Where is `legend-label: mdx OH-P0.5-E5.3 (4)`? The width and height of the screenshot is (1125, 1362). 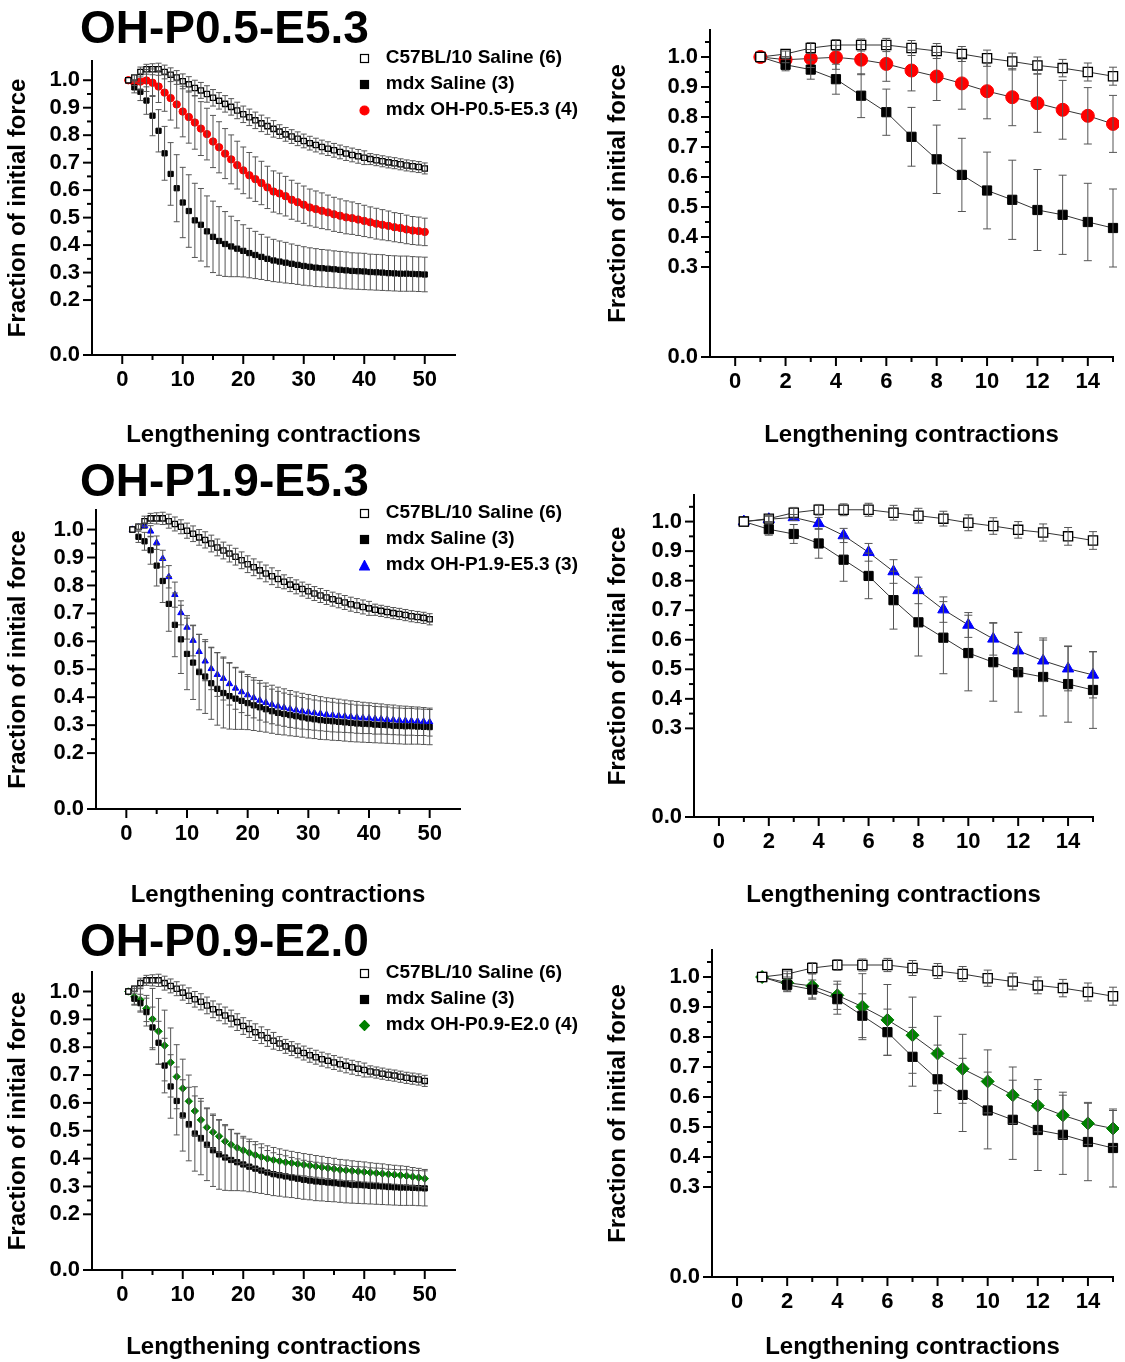 legend-label: mdx OH-P0.5-E5.3 (4) is located at coordinates (481, 108).